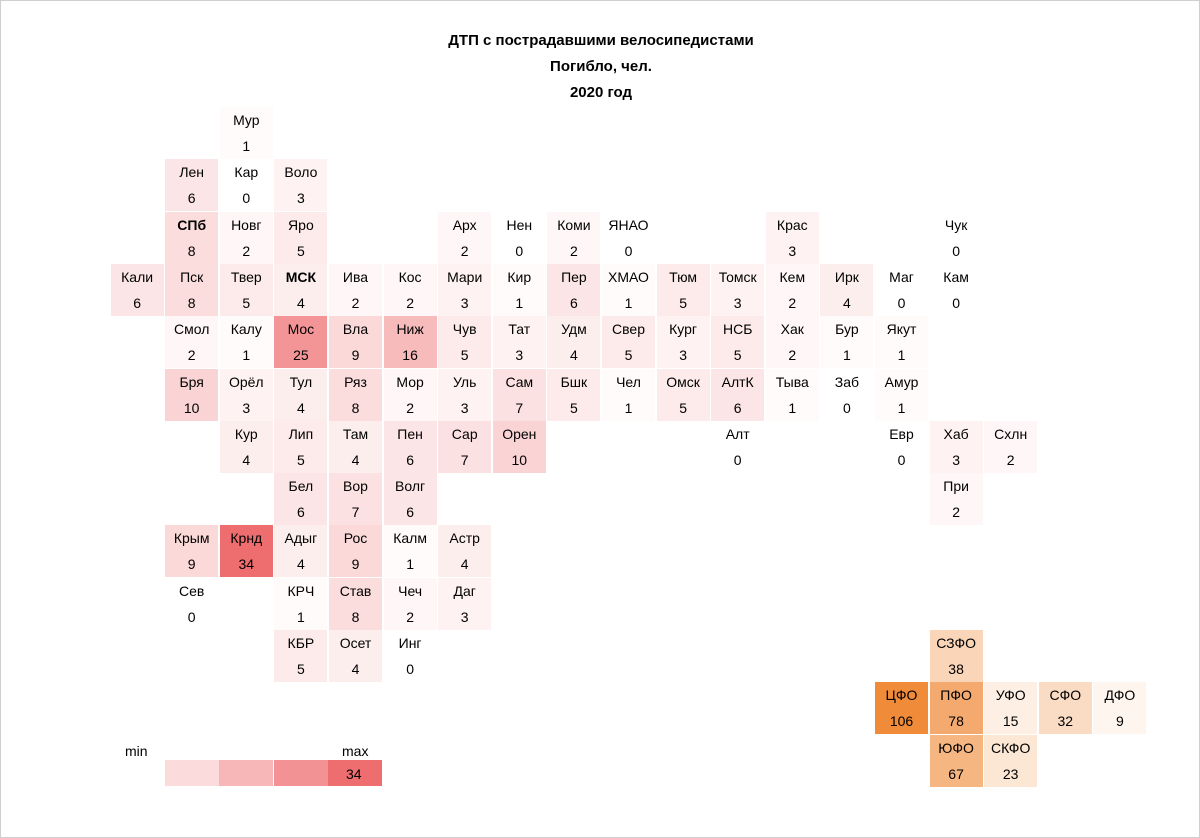 Image resolution: width=1200 pixels, height=838 pixels. What do you see at coordinates (410, 499) in the screenshot?
I see `region-cell: Волг 6` at bounding box center [410, 499].